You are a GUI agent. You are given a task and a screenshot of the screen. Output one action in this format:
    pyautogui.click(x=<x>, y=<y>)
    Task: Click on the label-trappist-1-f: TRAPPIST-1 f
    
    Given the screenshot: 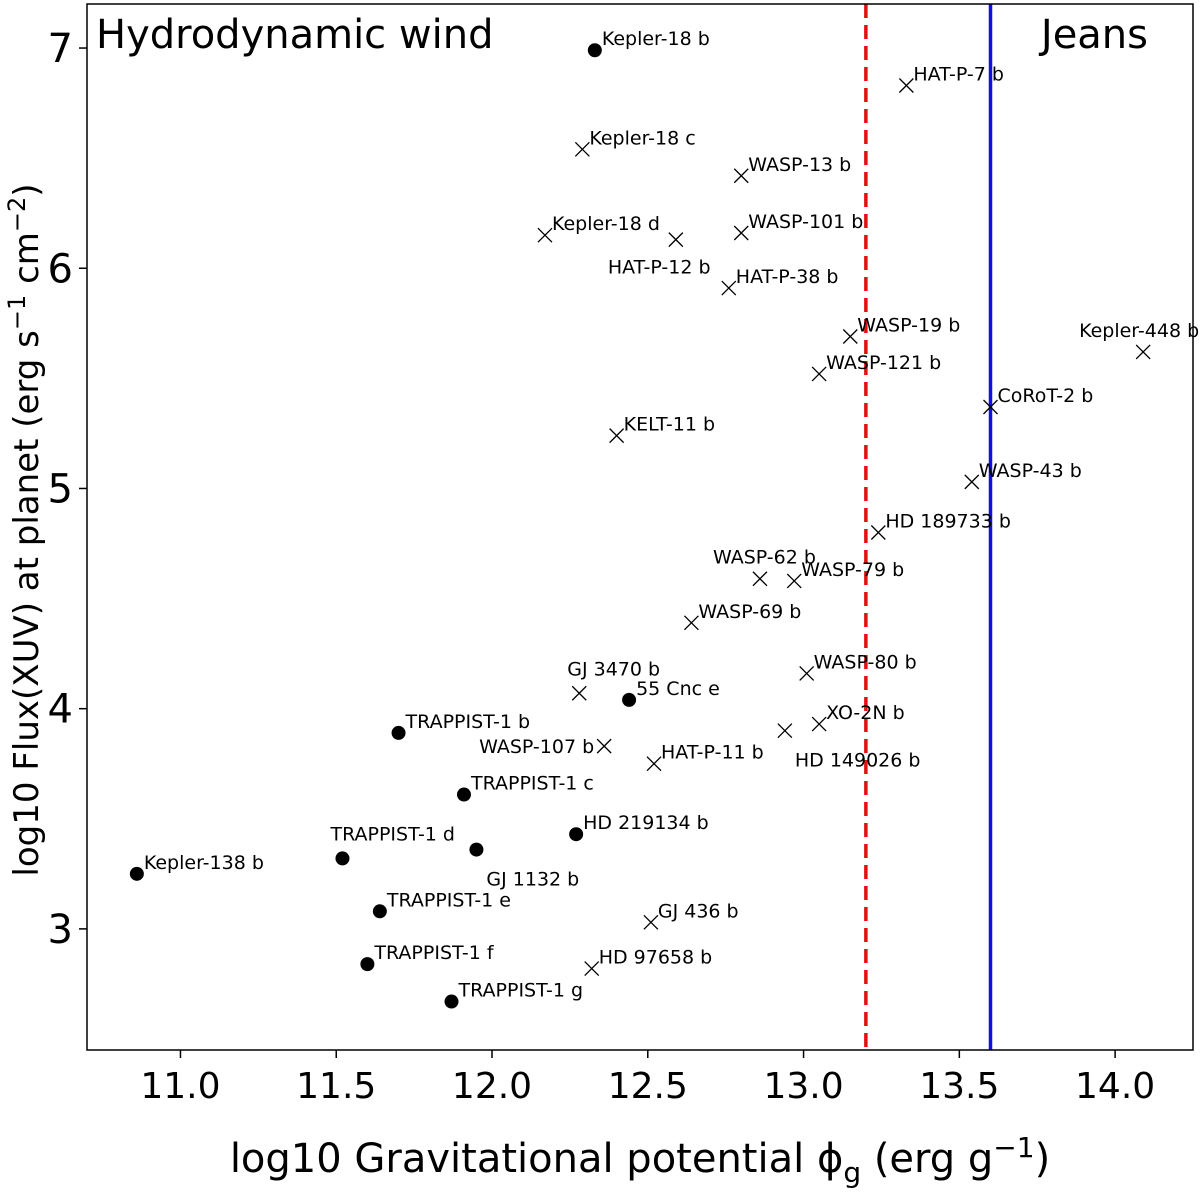 What is the action you would take?
    pyautogui.click(x=433, y=953)
    